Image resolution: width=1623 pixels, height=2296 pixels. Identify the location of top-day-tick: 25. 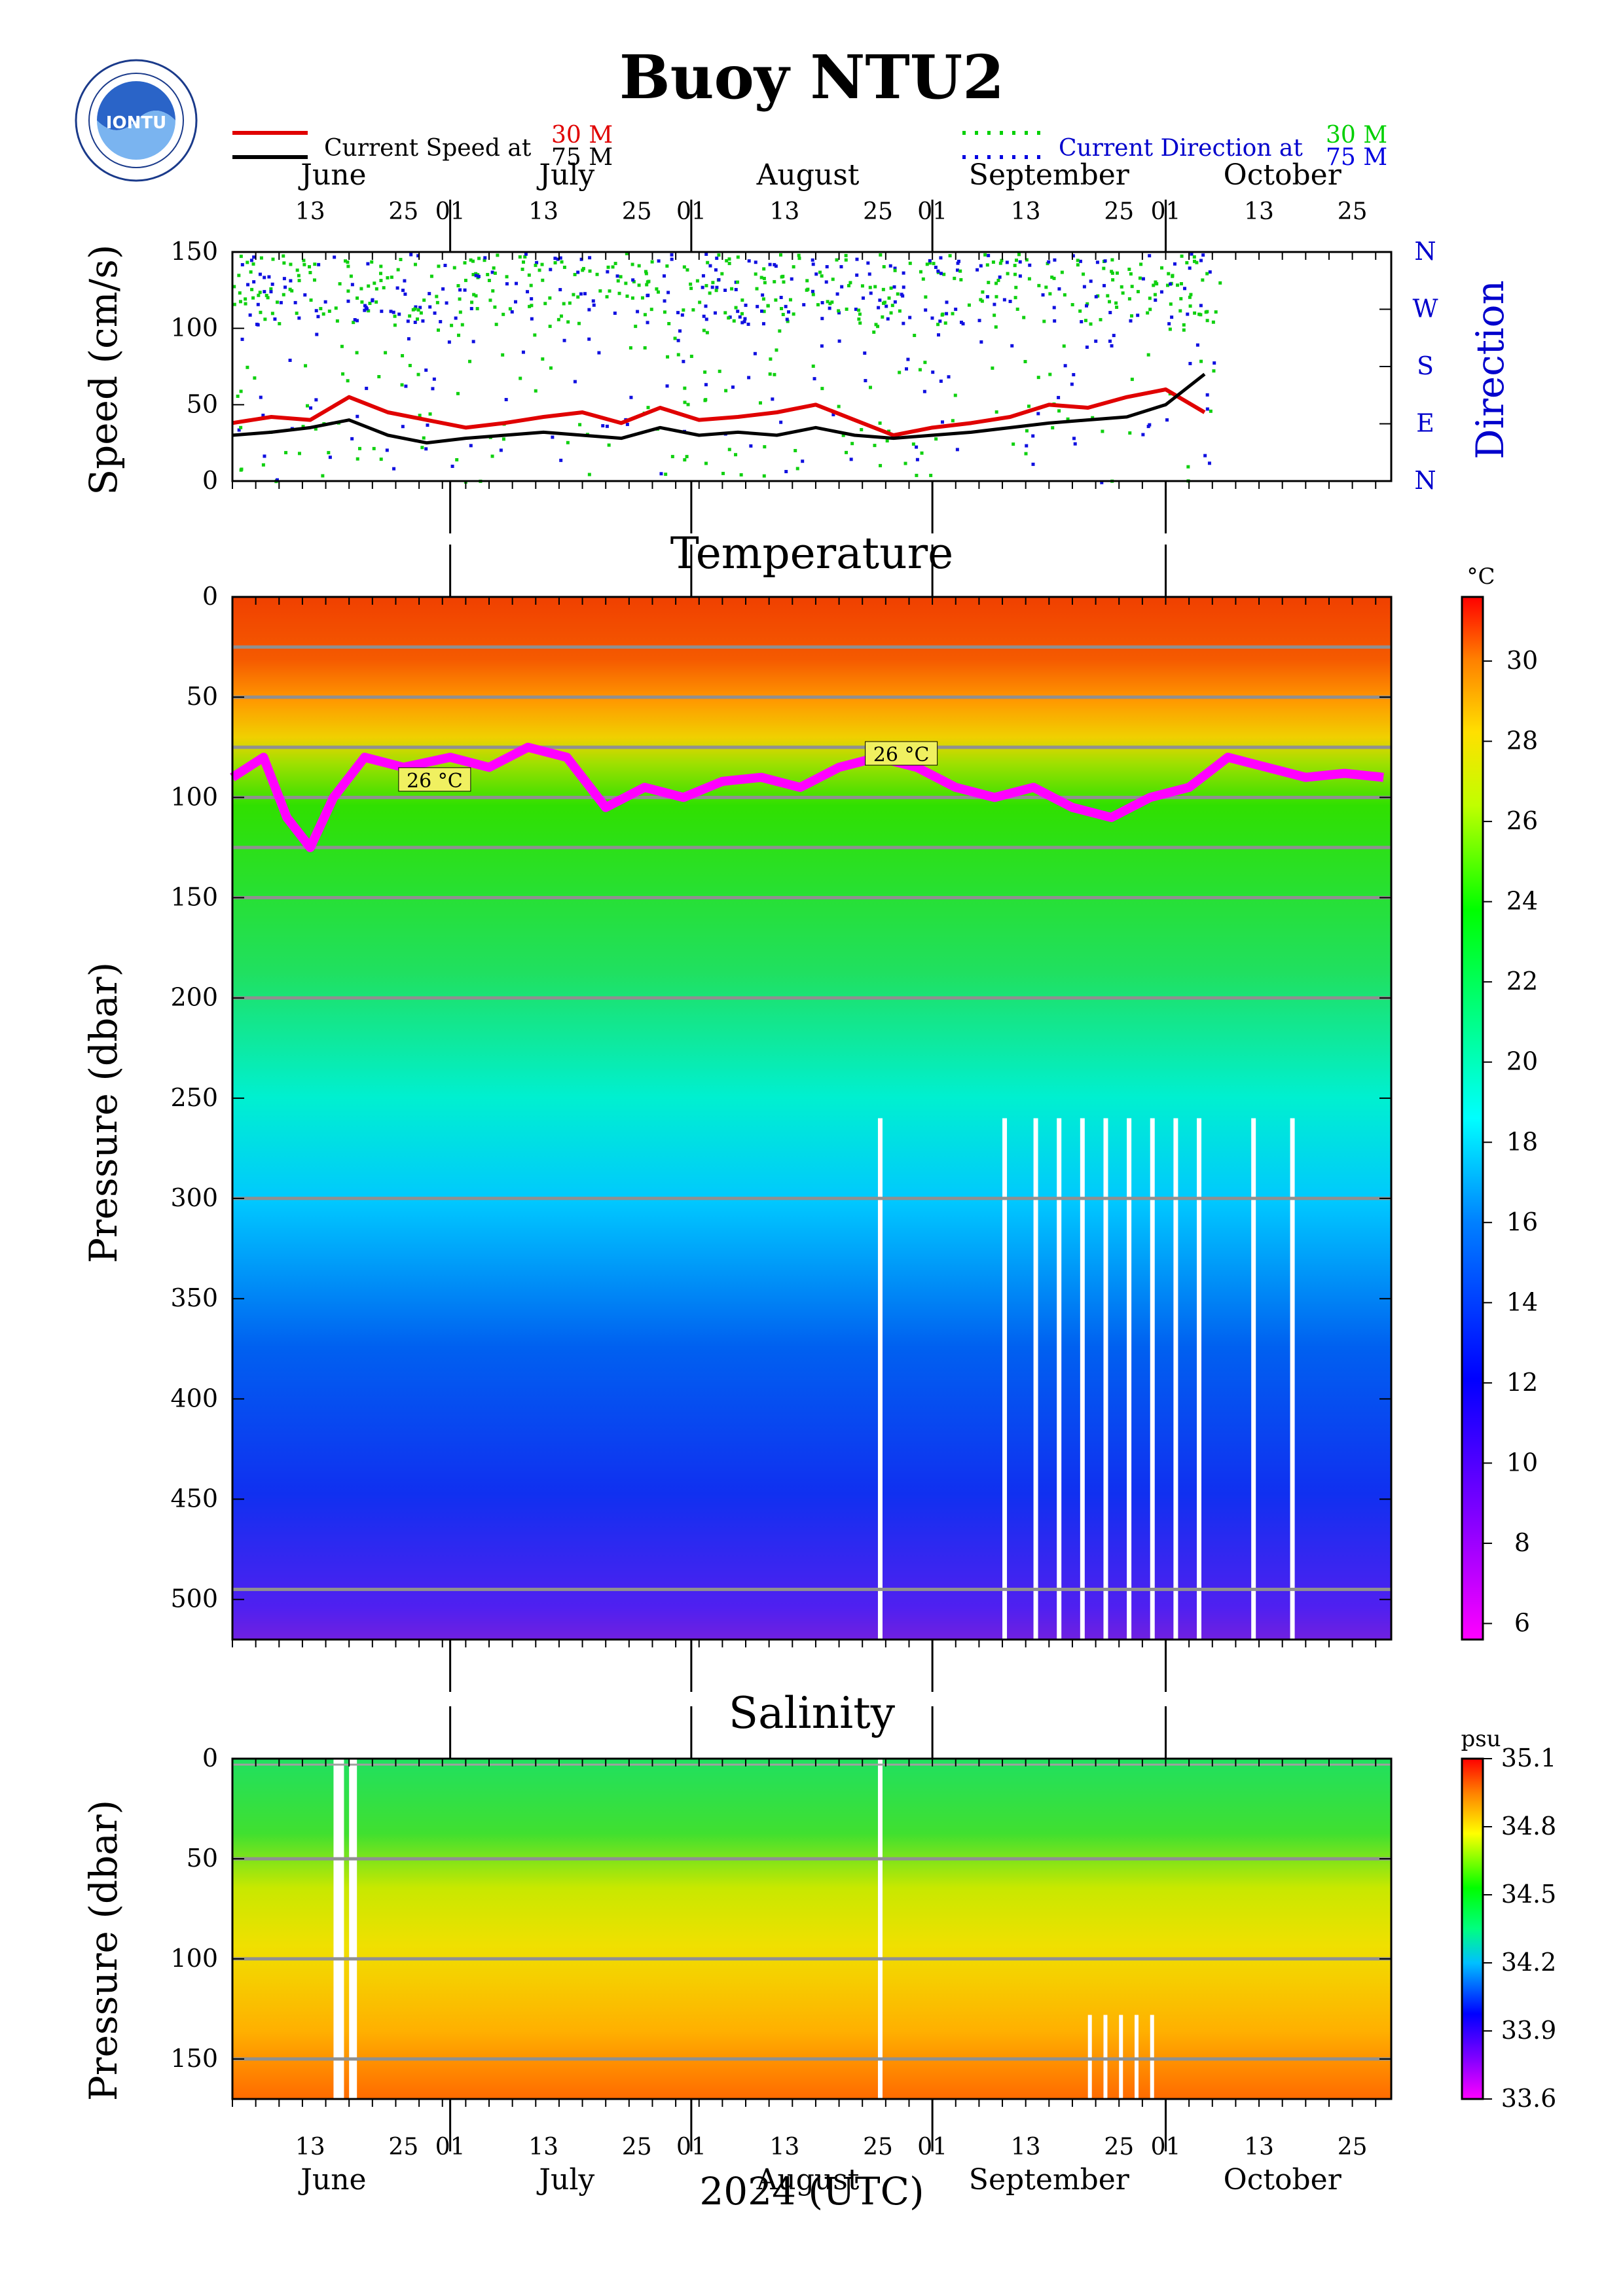
(403, 211).